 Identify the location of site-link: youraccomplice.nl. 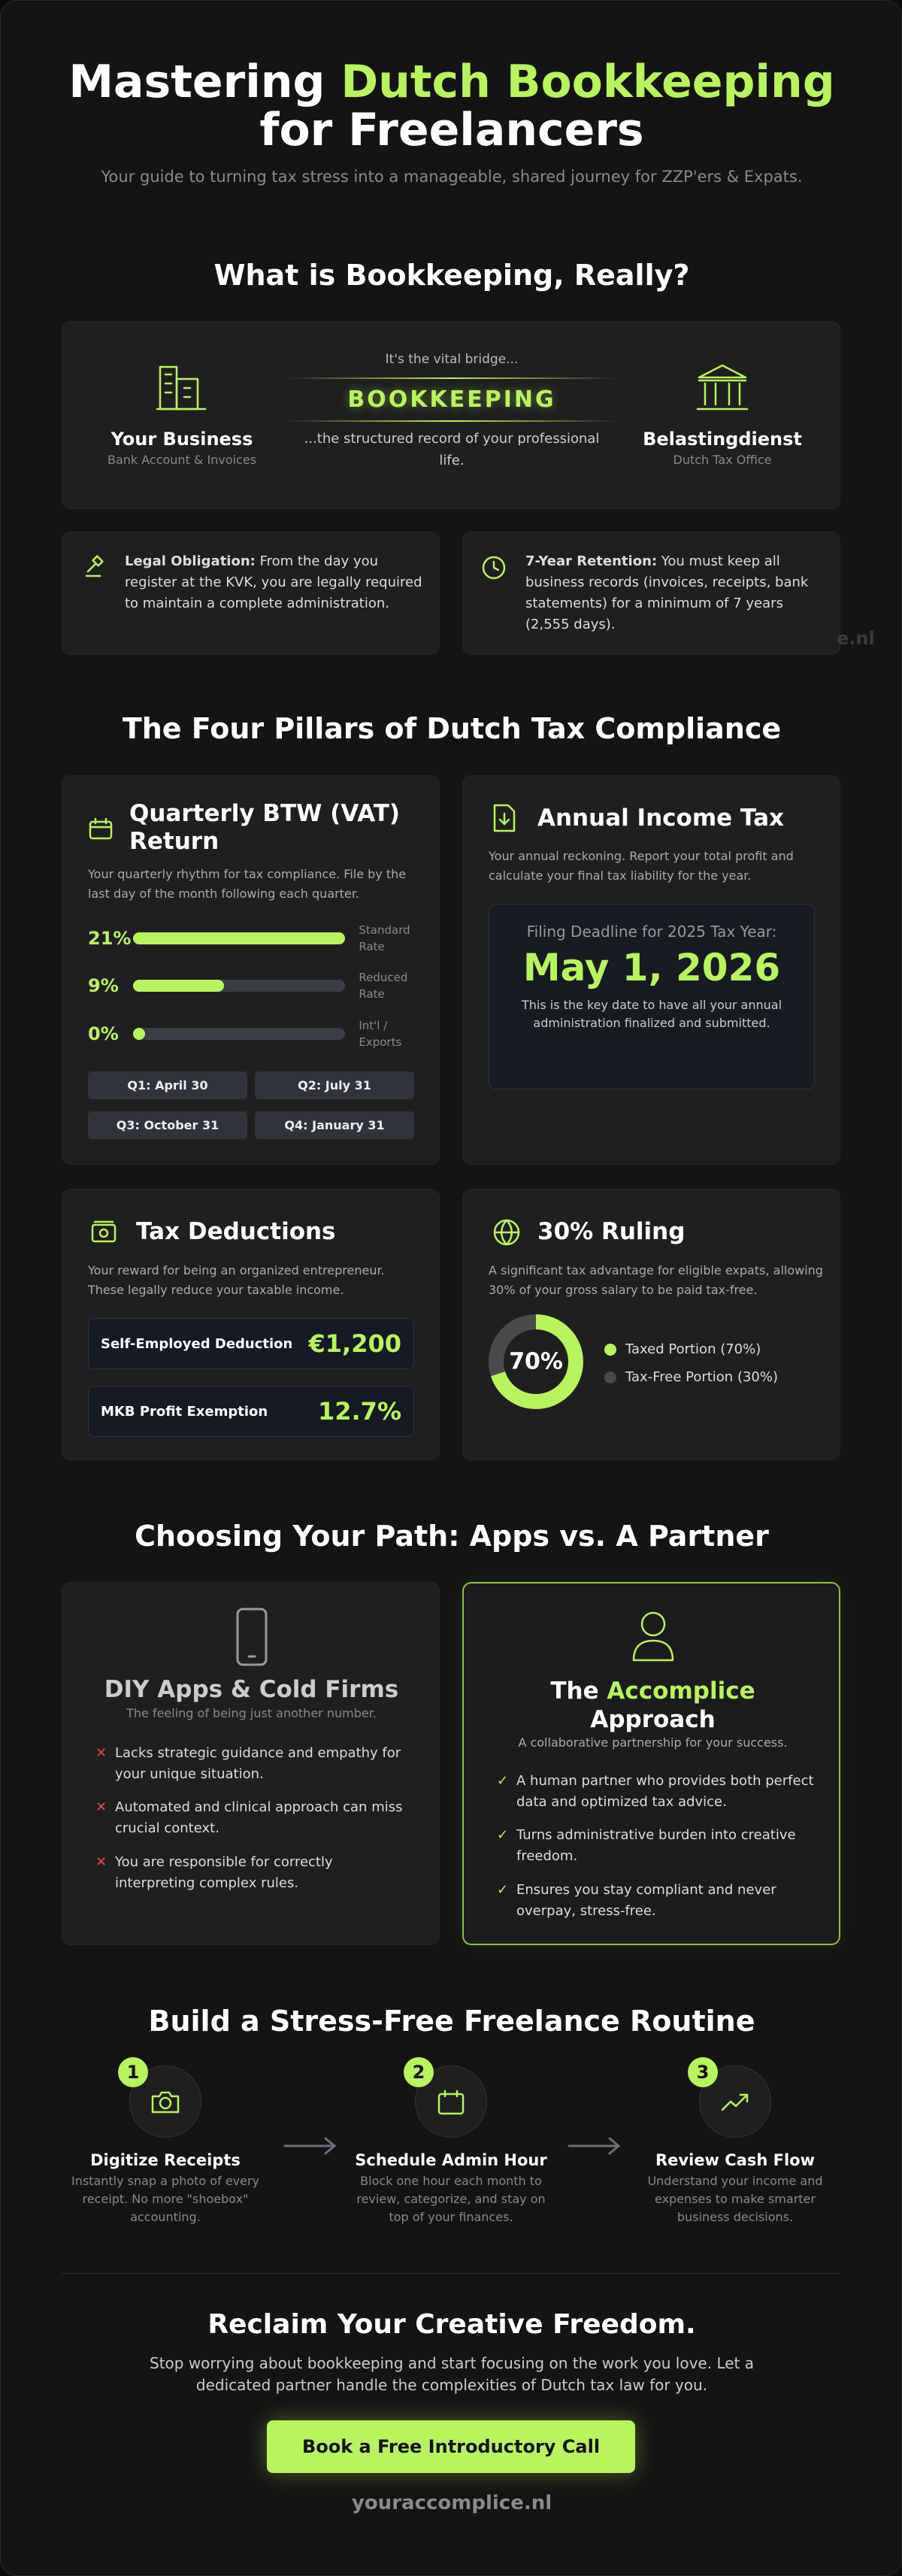
(451, 2503).